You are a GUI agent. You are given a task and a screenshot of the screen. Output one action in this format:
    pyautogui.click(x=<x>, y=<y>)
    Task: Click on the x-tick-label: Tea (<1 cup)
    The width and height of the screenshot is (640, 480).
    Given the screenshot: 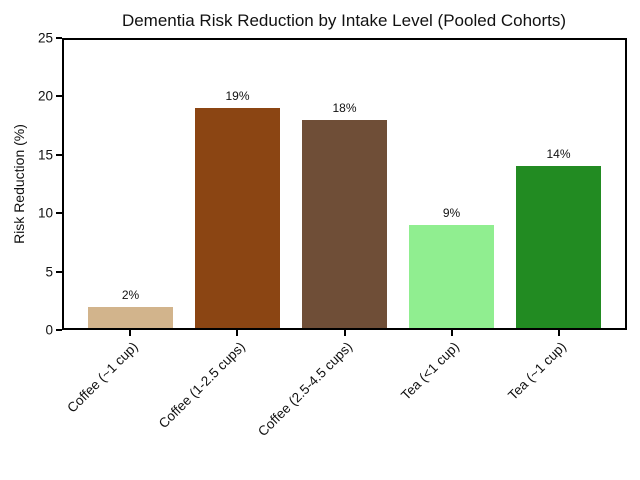 What is the action you would take?
    pyautogui.click(x=430, y=371)
    